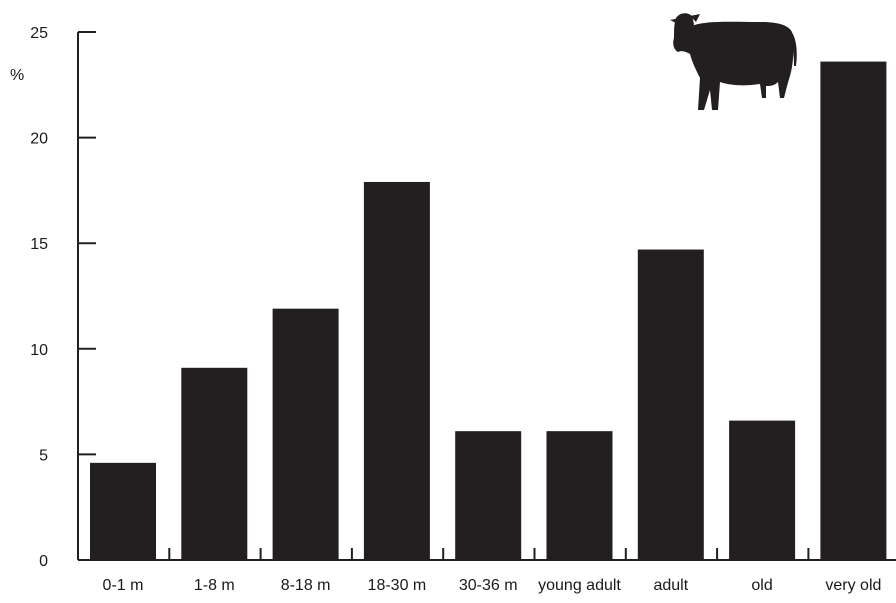  What do you see at coordinates (43, 561) in the screenshot?
I see `y-tick-label: 0` at bounding box center [43, 561].